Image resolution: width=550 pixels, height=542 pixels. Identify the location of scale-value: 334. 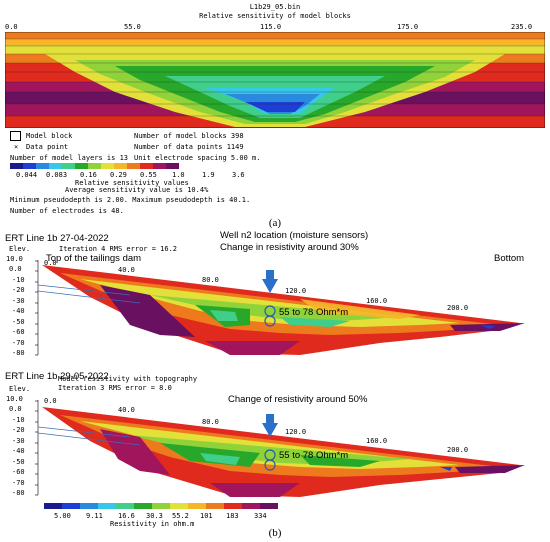
(260, 516).